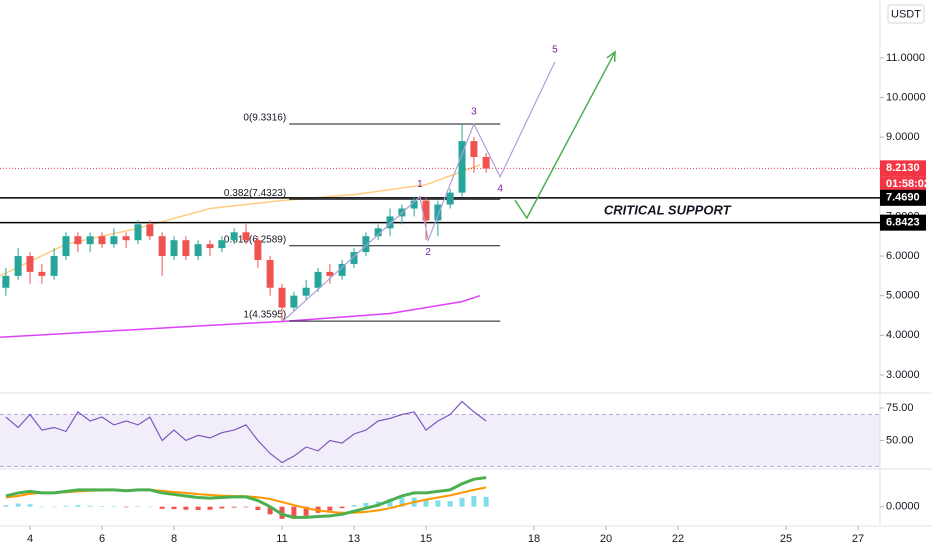 This screenshot has width=932, height=550. What do you see at coordinates (555, 49) in the screenshot?
I see `wave-label: 5` at bounding box center [555, 49].